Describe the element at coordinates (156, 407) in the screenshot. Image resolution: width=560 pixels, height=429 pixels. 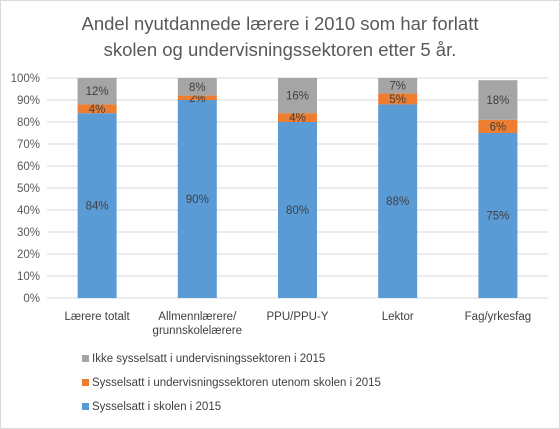
I see `legend-label: Sysselsatt i skolen i 2015` at that location.